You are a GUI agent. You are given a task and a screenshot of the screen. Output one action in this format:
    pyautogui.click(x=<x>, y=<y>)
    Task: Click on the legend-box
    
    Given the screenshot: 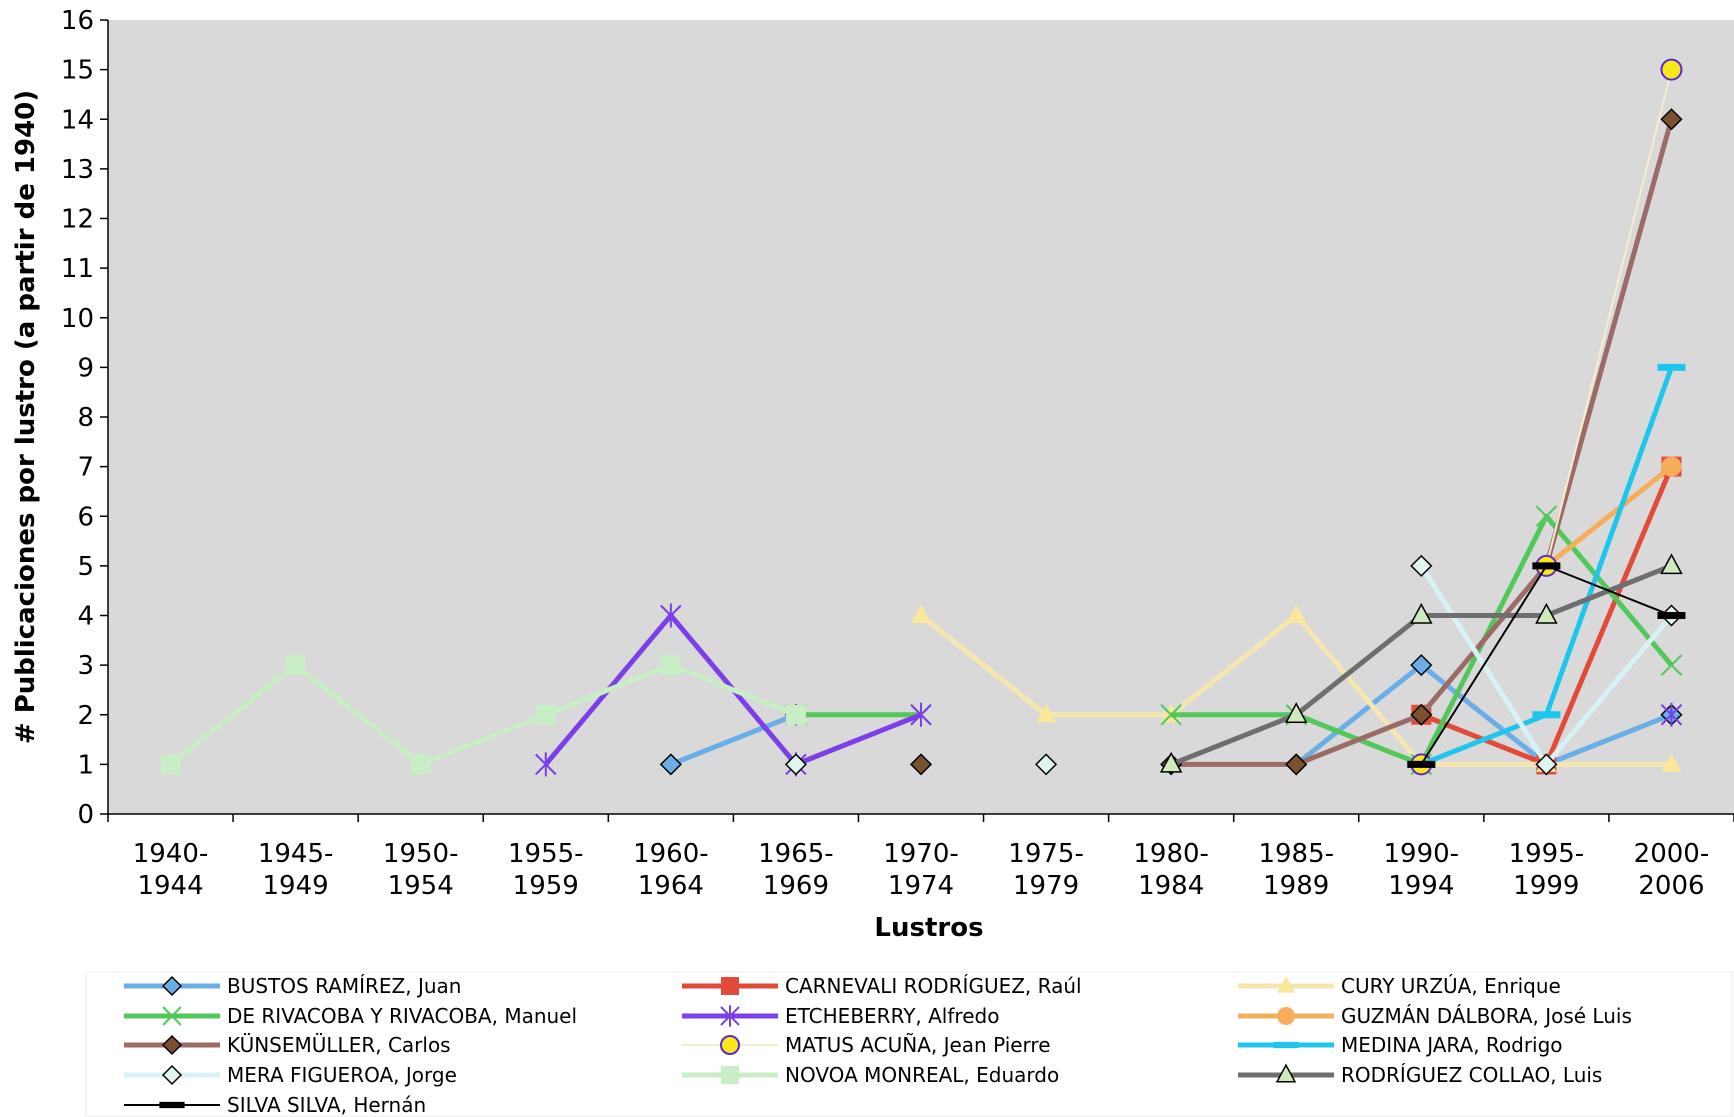 What is the action you would take?
    pyautogui.click(x=909, y=1044)
    